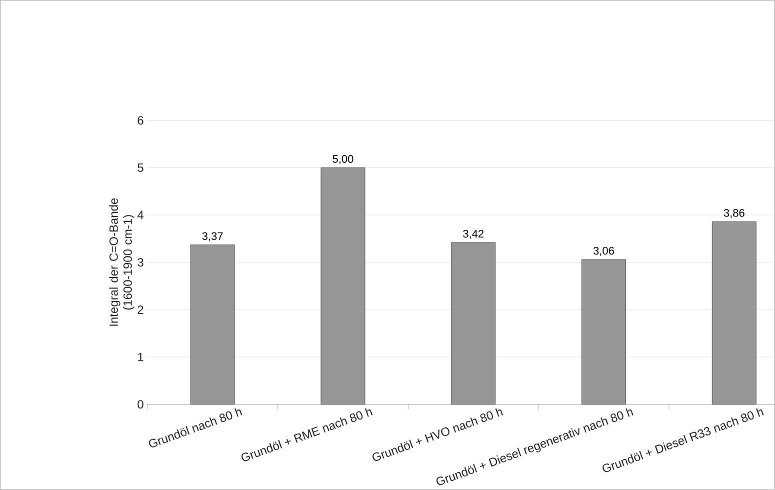 The height and width of the screenshot is (490, 775). What do you see at coordinates (603, 251) in the screenshot?
I see `data-label: 3,06` at bounding box center [603, 251].